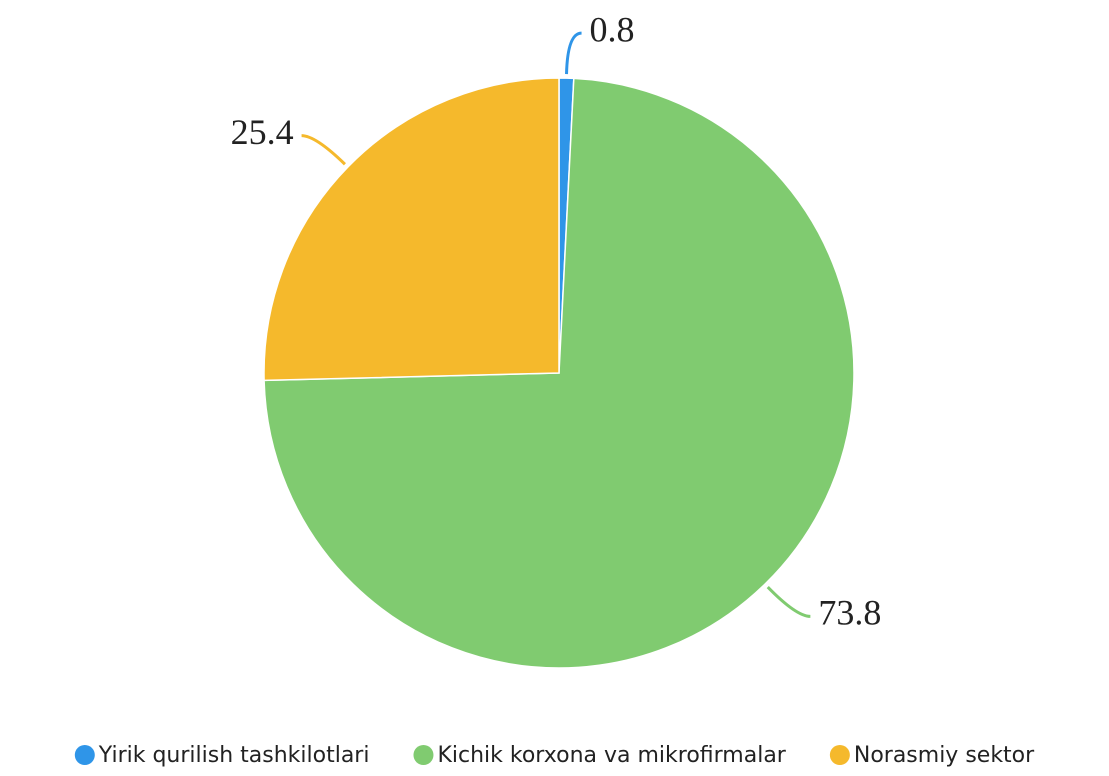 This screenshot has height=776, width=1109. I want to click on value-label: 0.8, so click(612, 29).